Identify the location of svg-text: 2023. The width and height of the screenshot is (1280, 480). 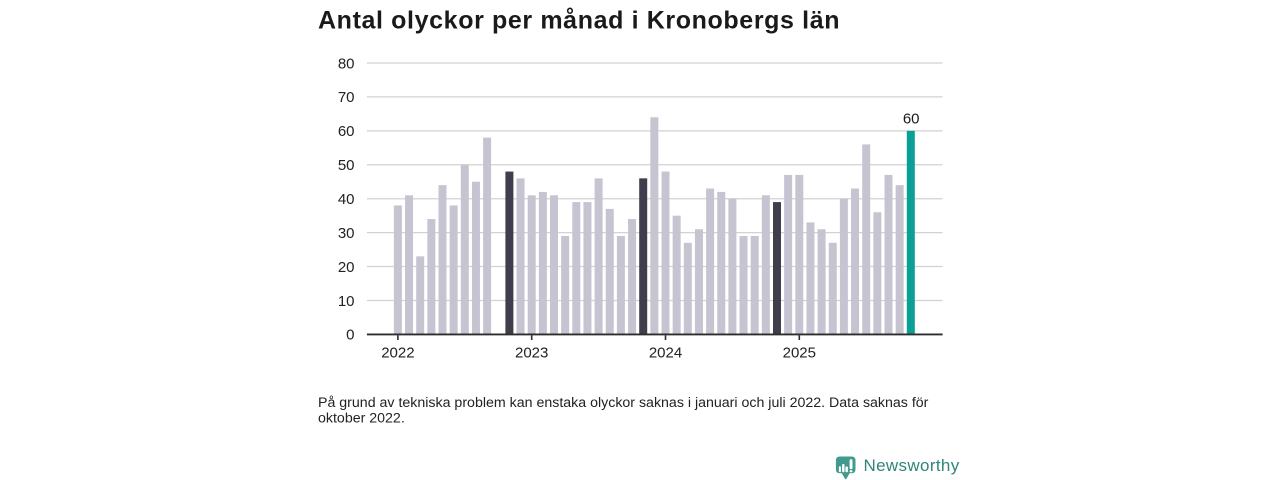
(531, 353).